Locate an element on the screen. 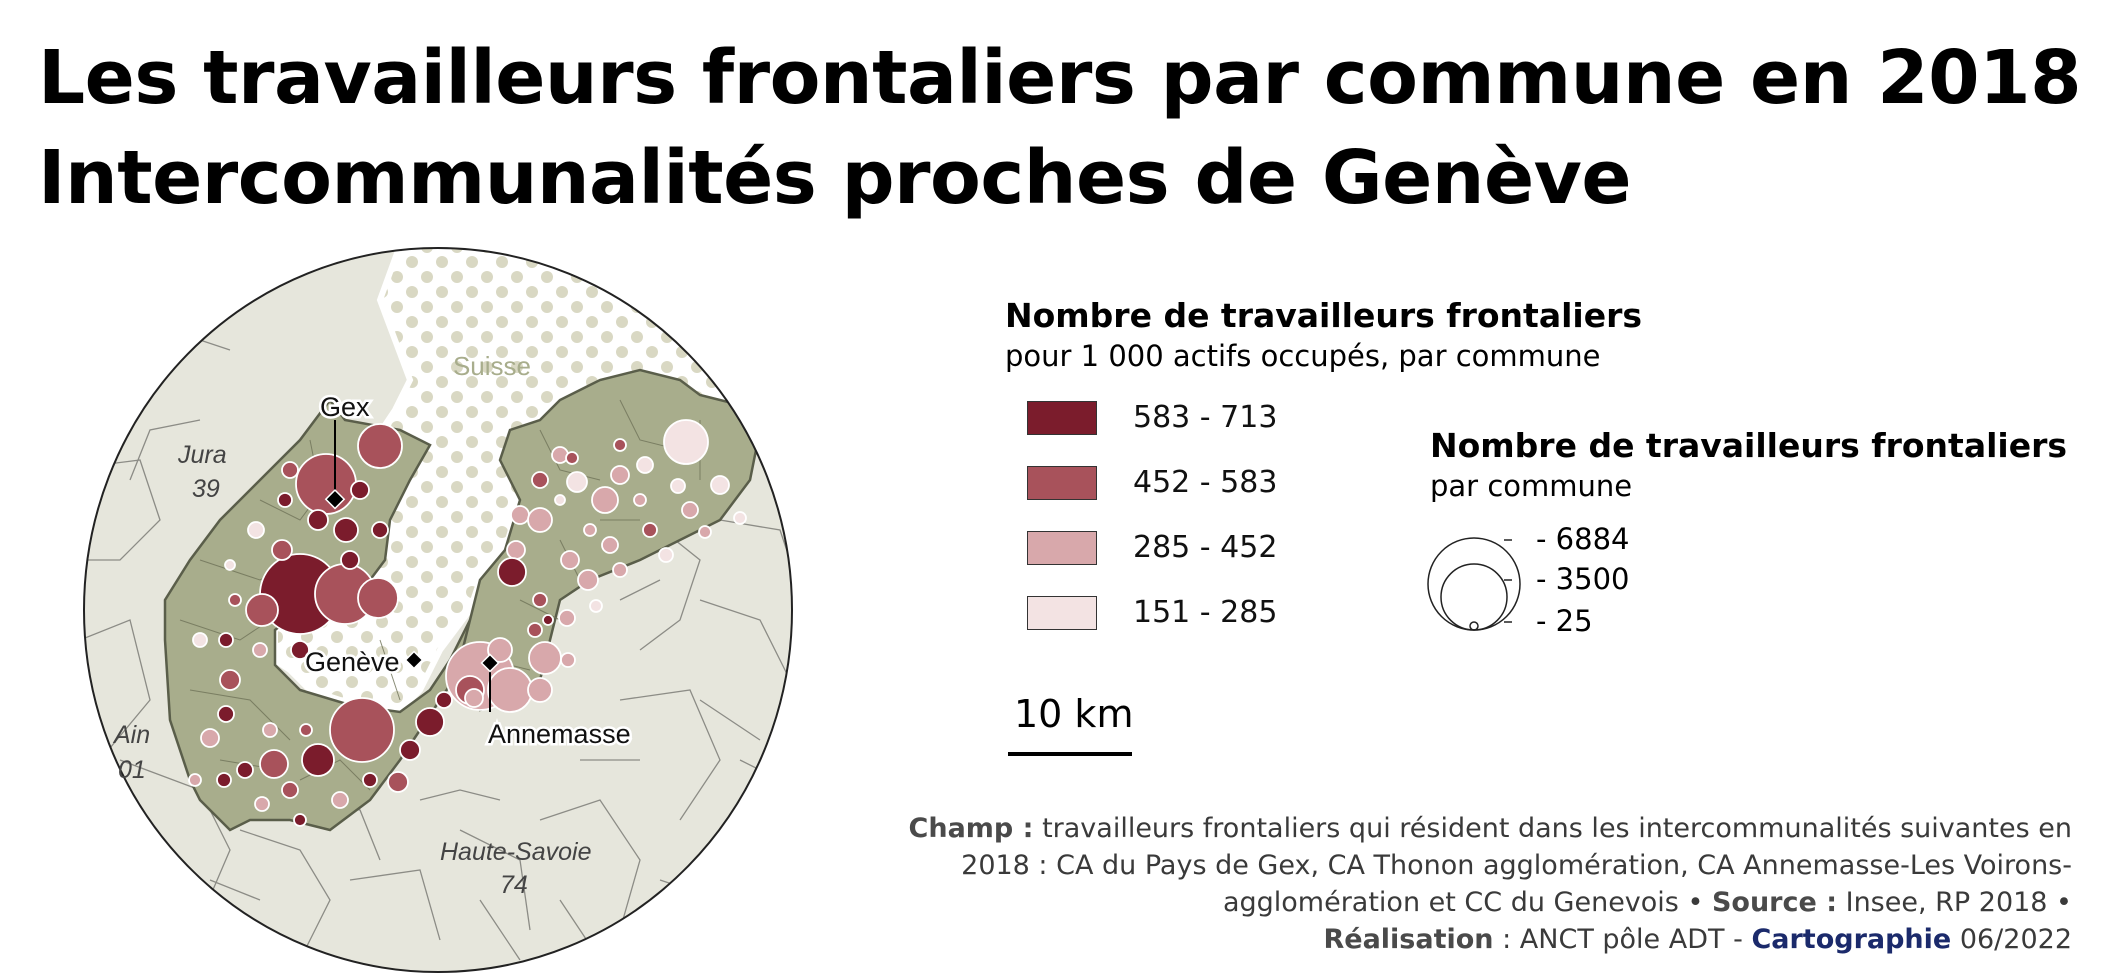 The image size is (2102, 980). legend-class-row: 151 - 285 is located at coordinates (1152, 612).